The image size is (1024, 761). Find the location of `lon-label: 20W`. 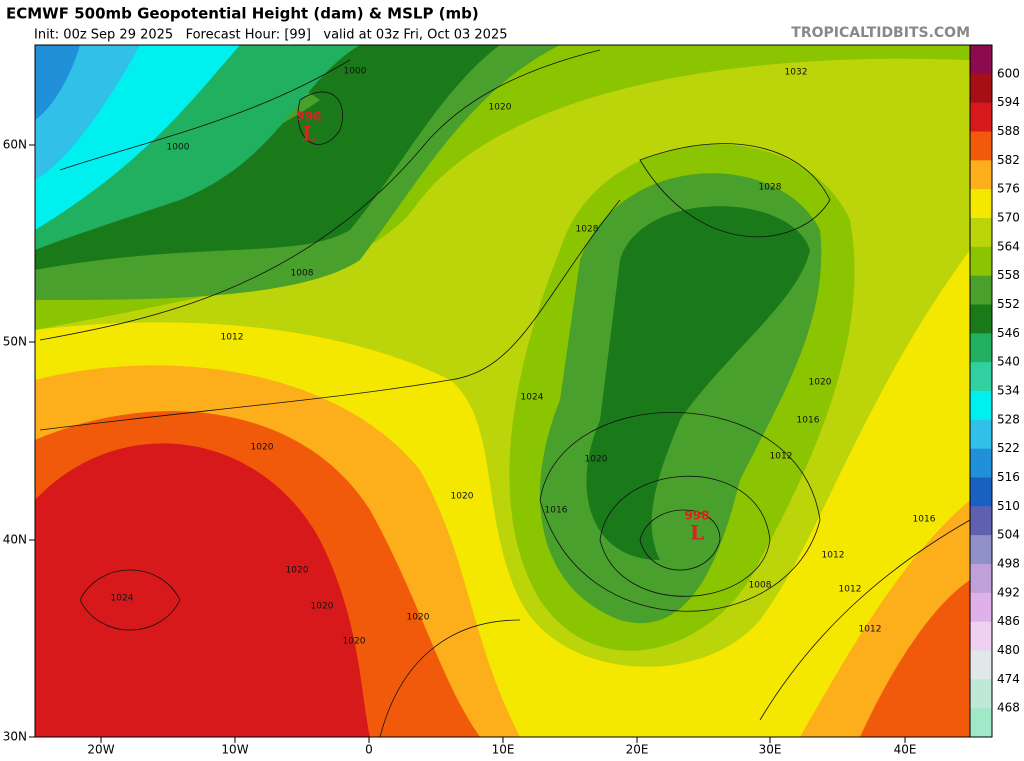

lon-label: 20W is located at coordinates (100, 750).